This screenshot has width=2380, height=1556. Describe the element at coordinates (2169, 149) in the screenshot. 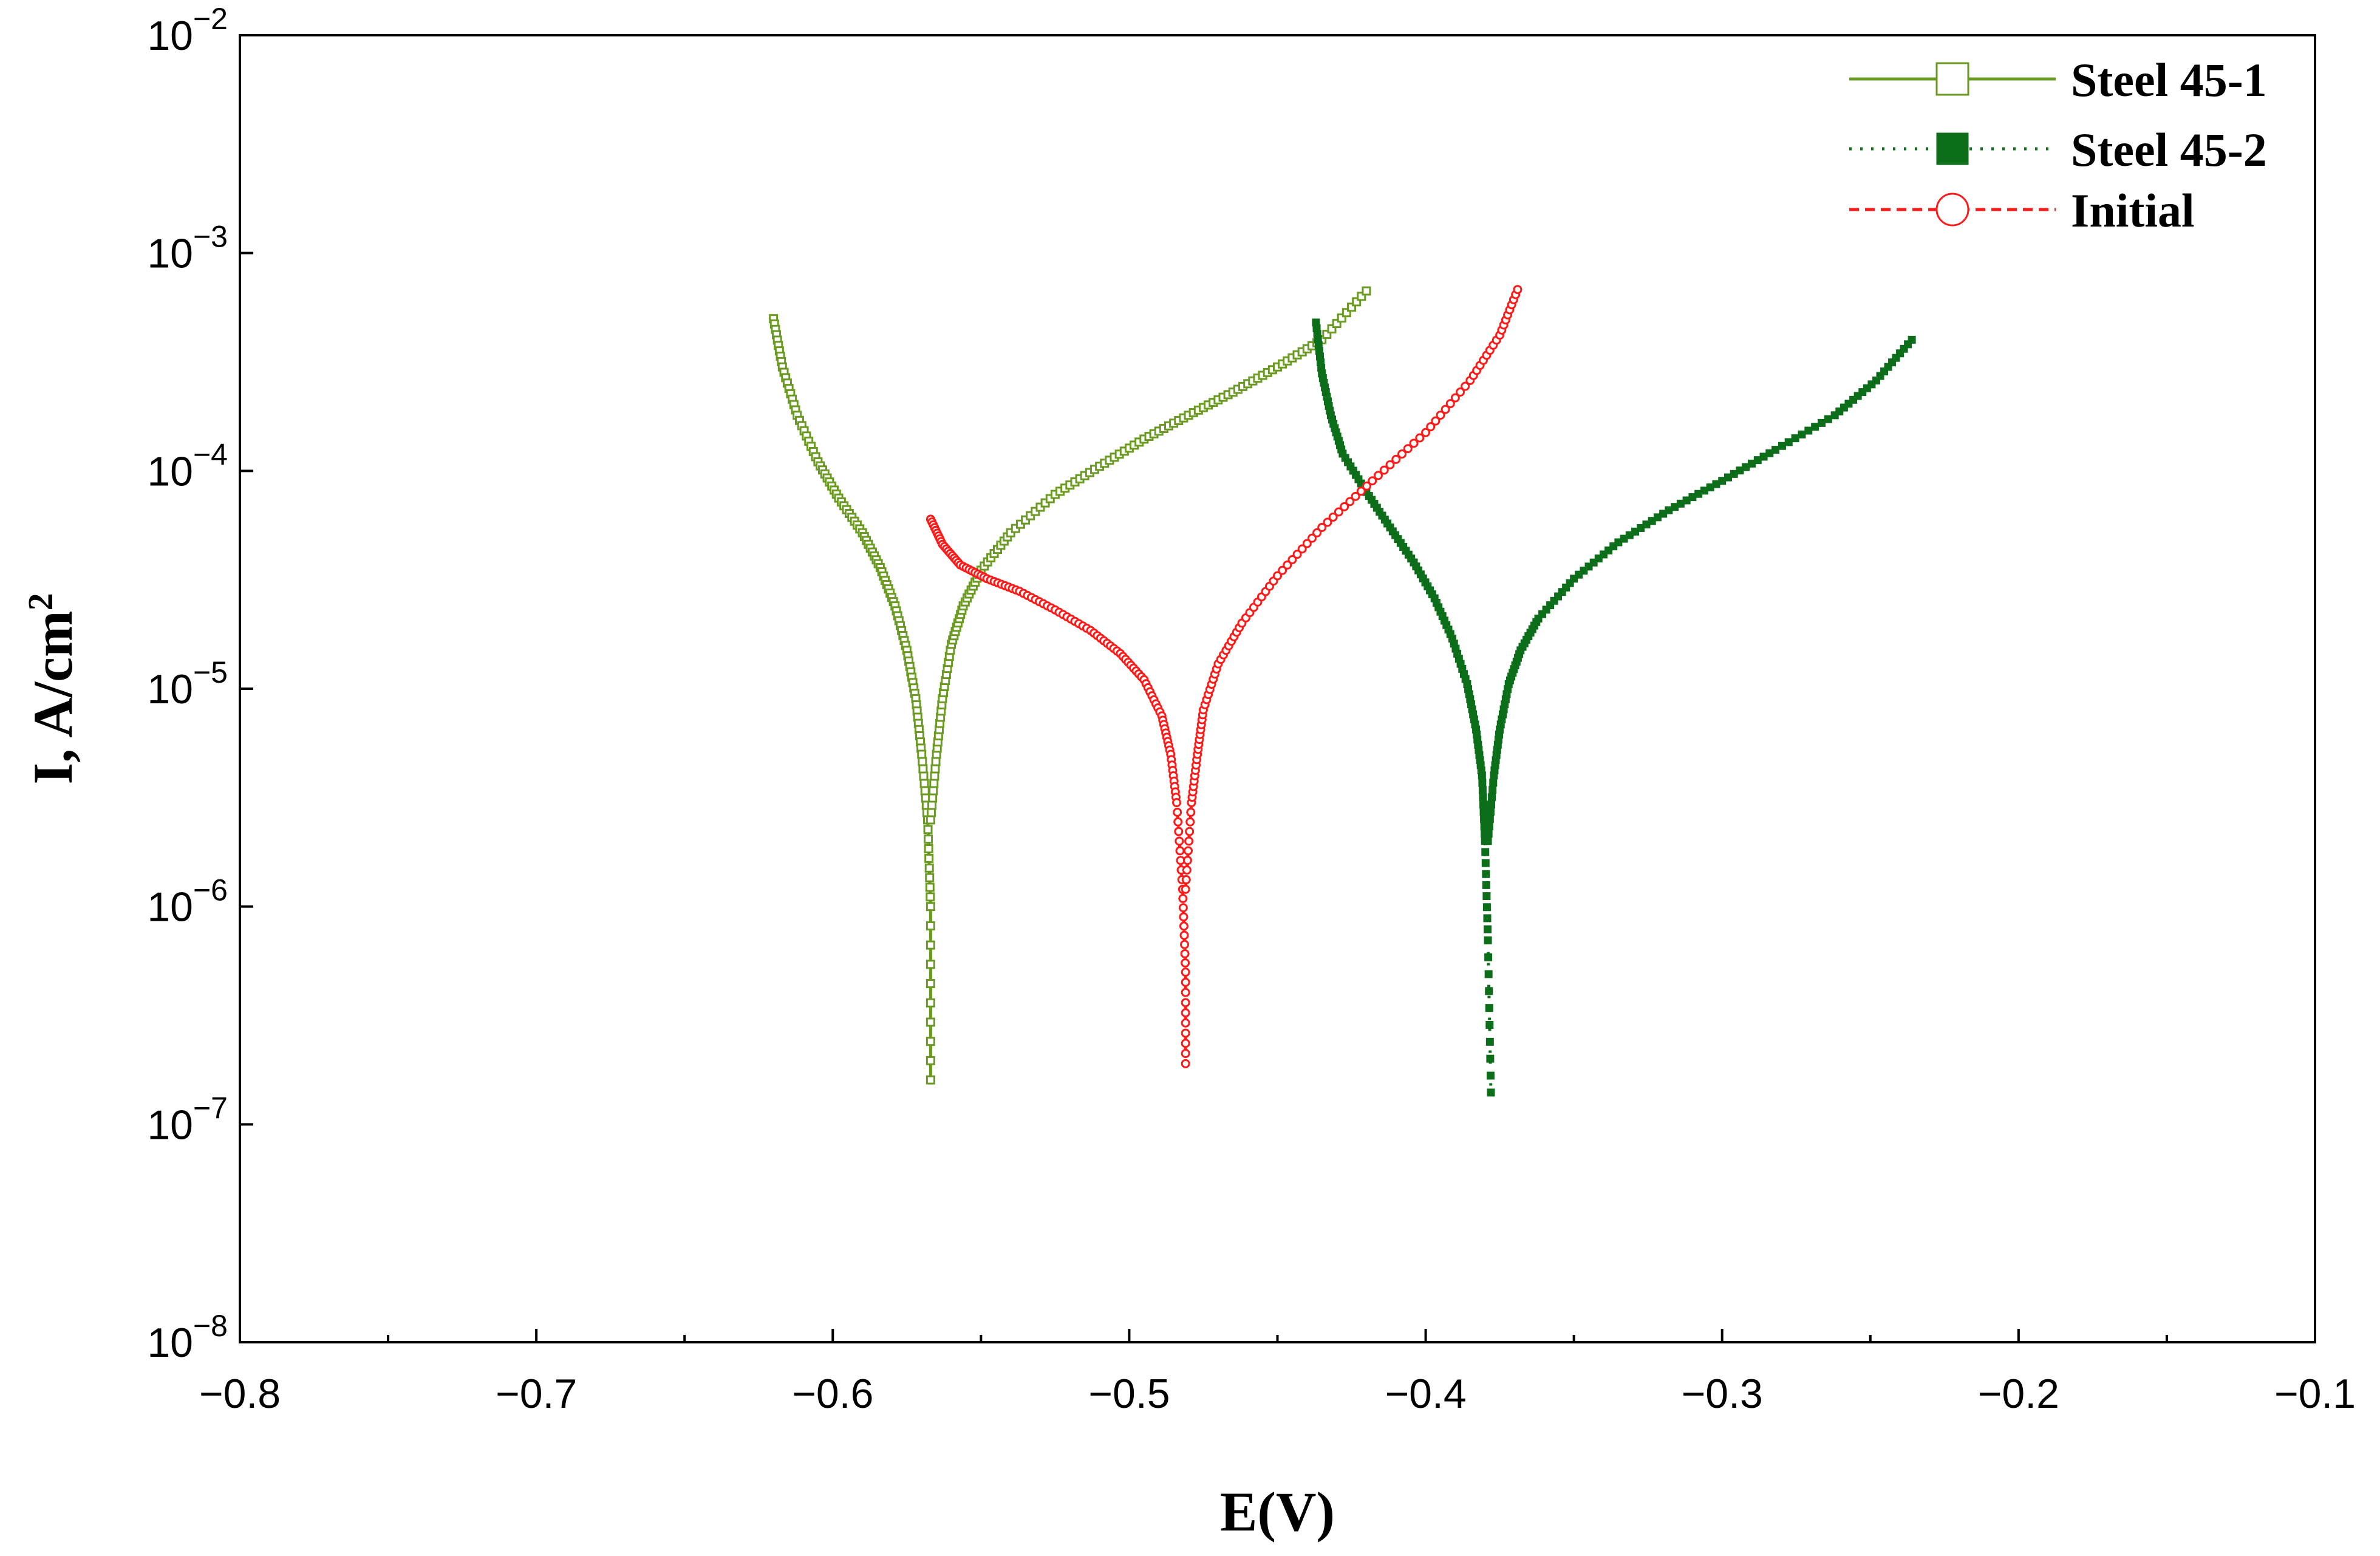

I see `legend-label: Steel 45-2` at that location.